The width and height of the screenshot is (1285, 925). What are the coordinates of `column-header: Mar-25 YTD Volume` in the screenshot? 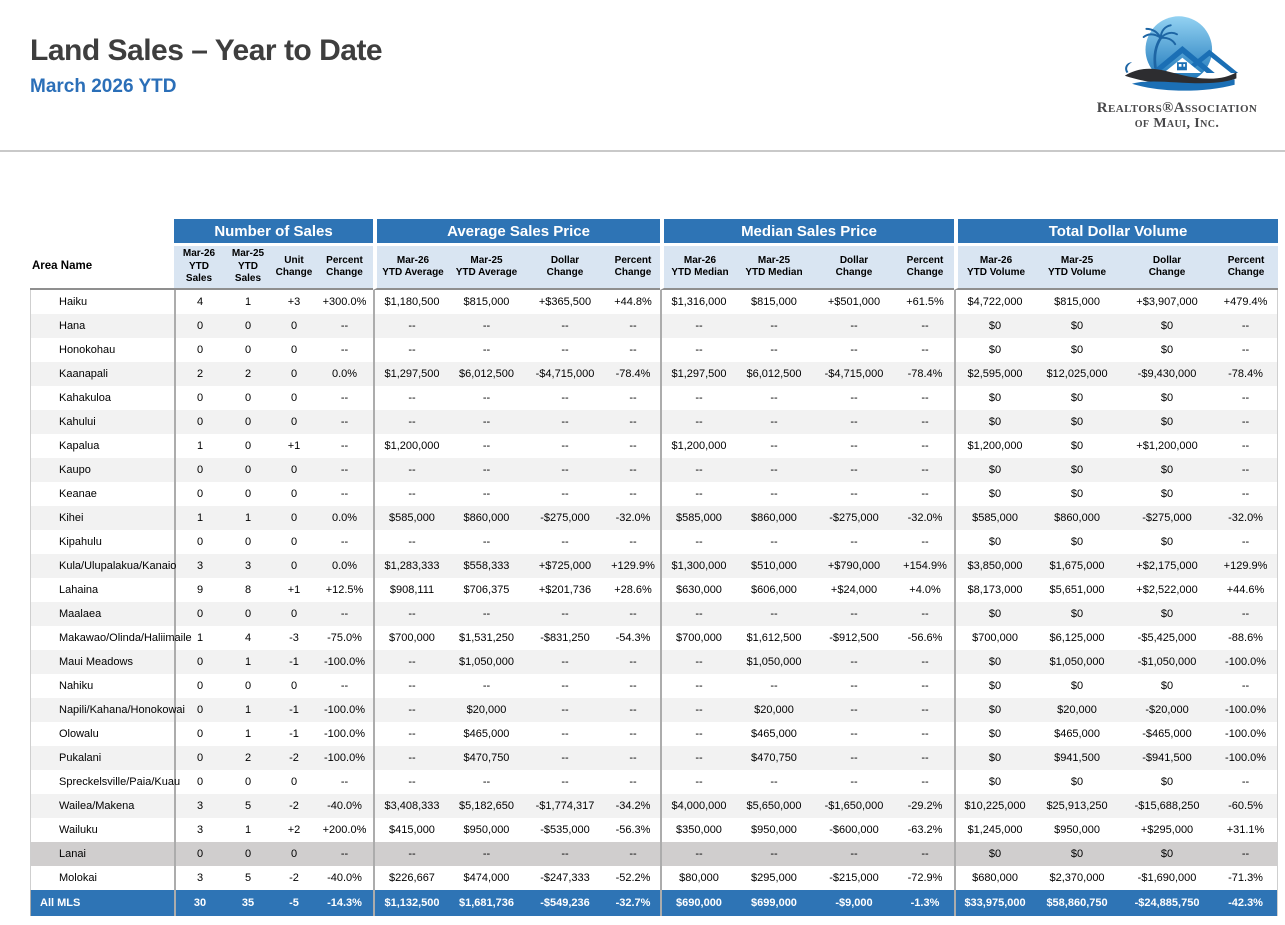 It's located at (1077, 268).